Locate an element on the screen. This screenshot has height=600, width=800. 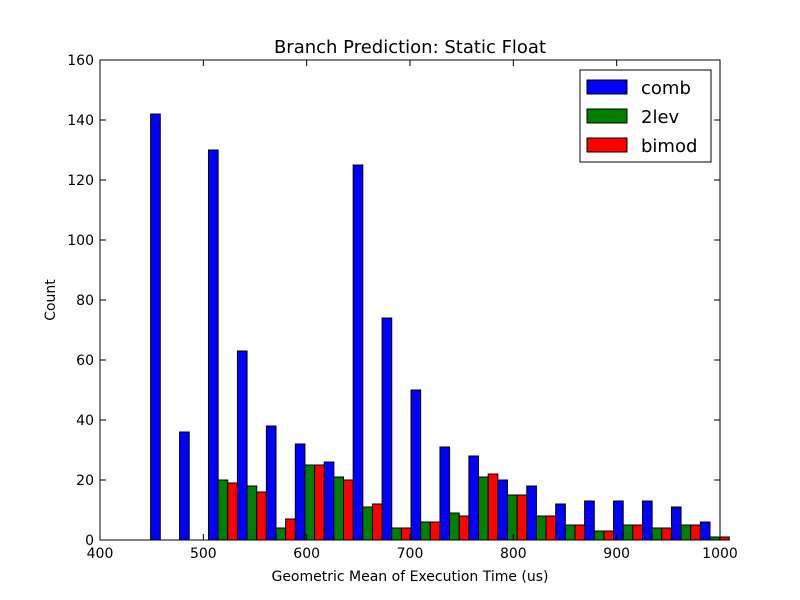
x-tick-label: 500 is located at coordinates (203, 554).